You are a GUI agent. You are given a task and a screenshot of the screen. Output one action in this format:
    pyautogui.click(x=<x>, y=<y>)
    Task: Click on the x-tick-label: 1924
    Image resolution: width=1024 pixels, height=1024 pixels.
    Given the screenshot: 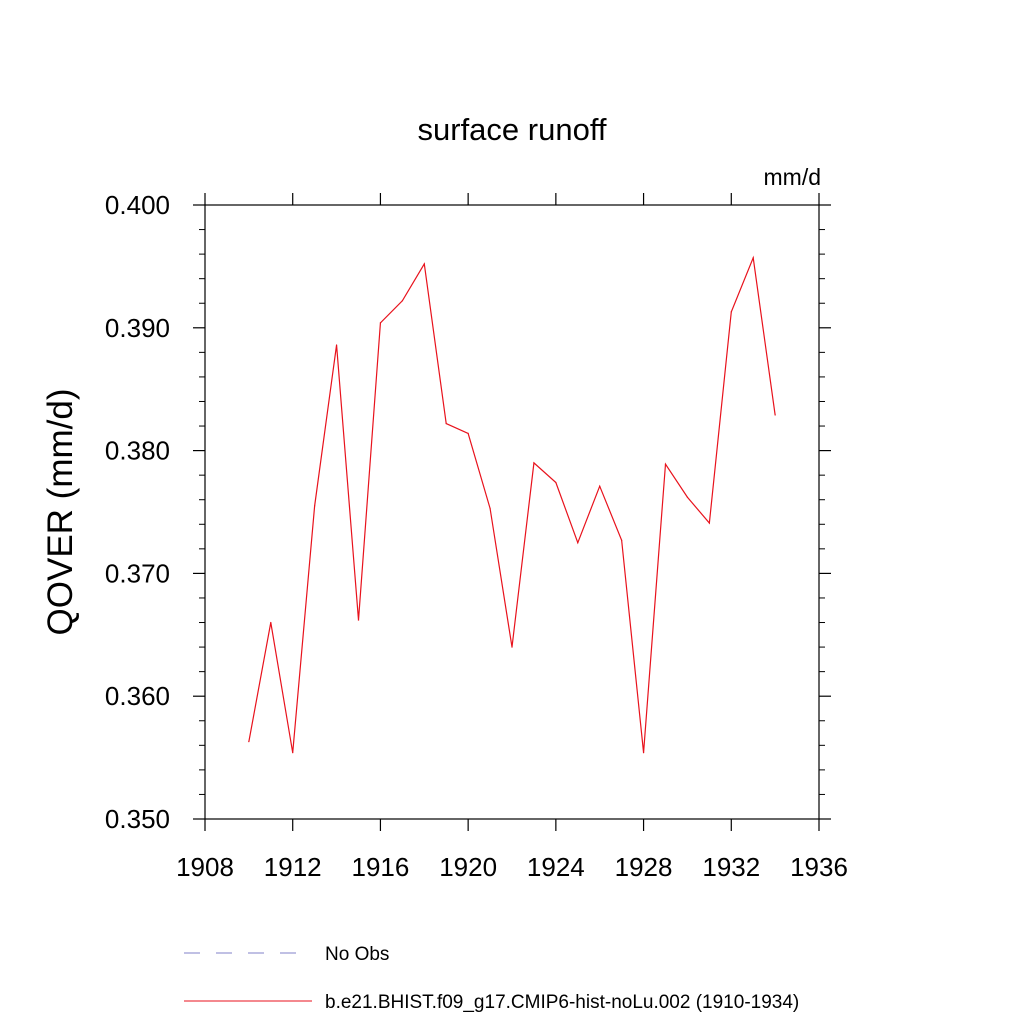 What is the action you would take?
    pyautogui.click(x=556, y=867)
    